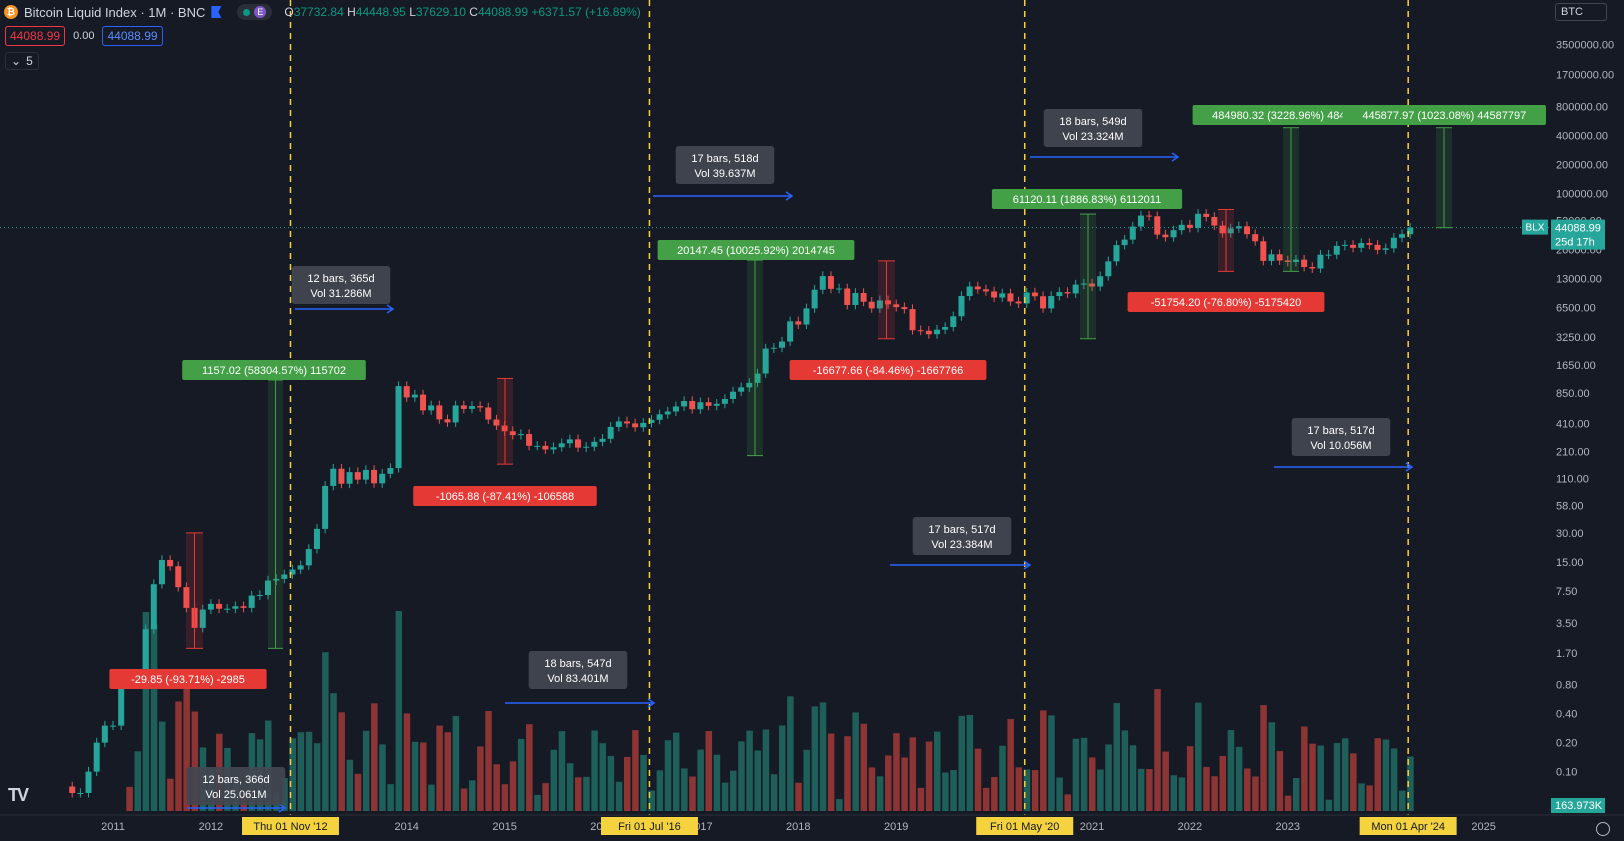  What do you see at coordinates (290, 827) in the screenshot?
I see `date-marker-label-top: Thu 01 Nov '12` at bounding box center [290, 827].